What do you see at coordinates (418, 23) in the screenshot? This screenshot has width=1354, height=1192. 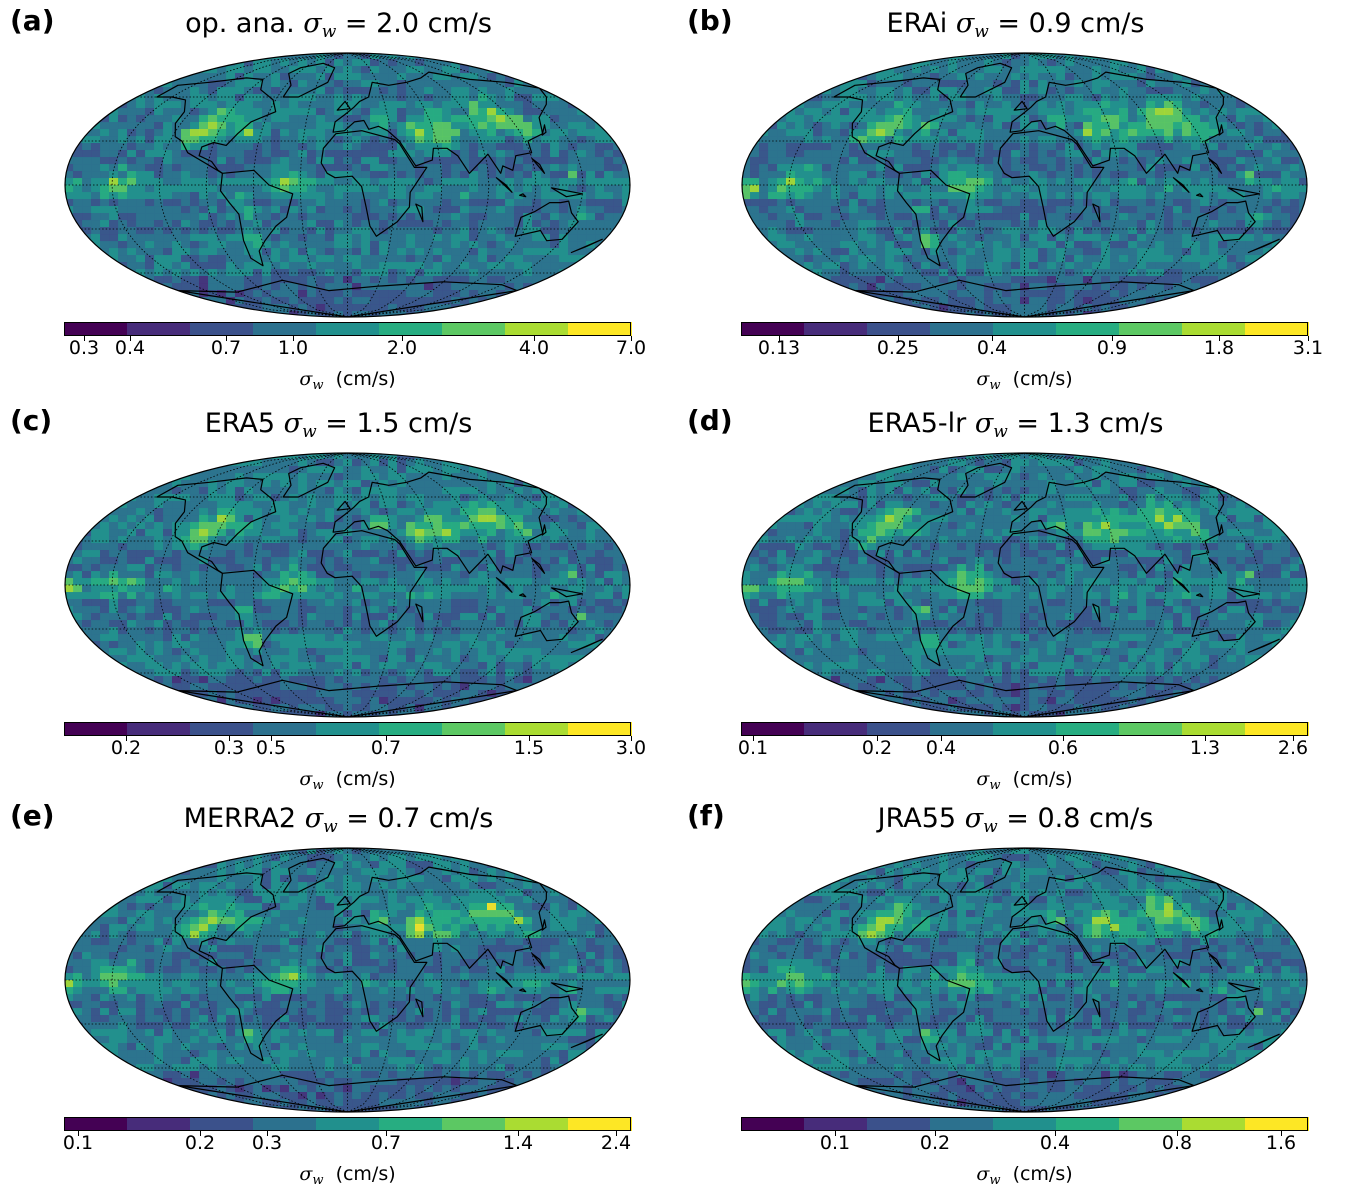 I see `title-value: = 2.0 cm/s` at bounding box center [418, 23].